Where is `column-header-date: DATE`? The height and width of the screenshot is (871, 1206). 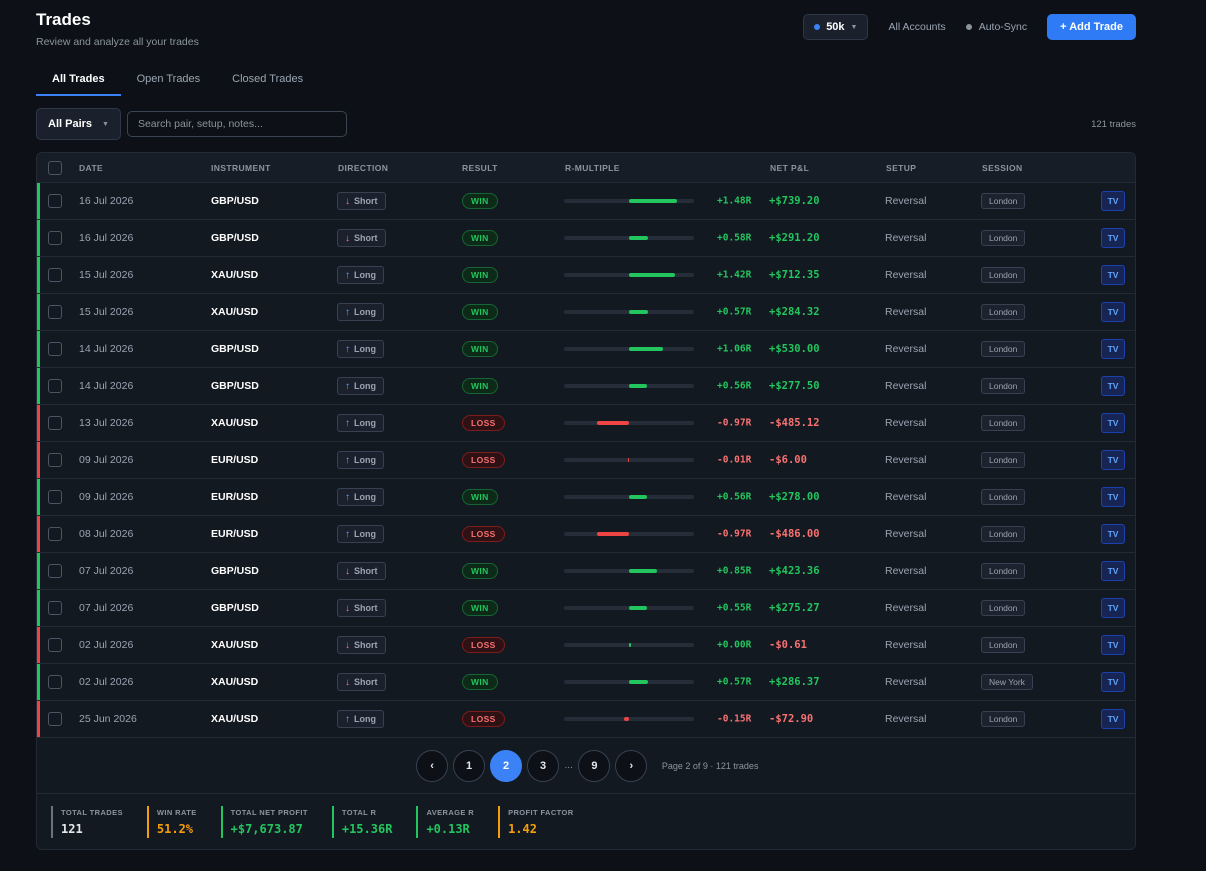 column-header-date: DATE is located at coordinates (91, 167).